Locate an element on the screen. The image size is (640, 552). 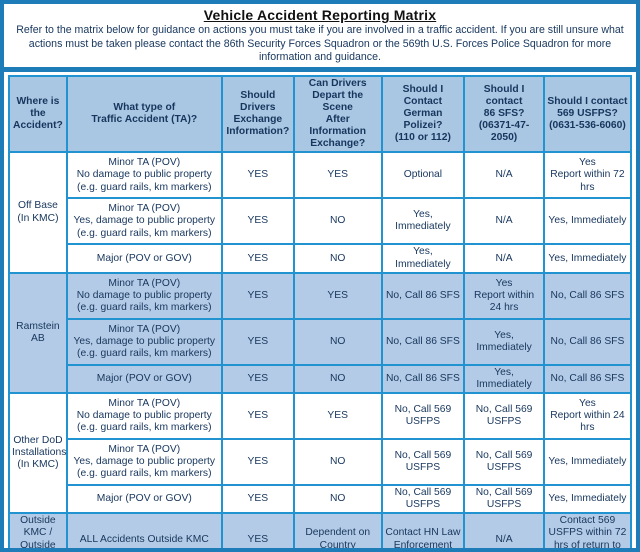
col-header-accident-type: What type of Traffic Accident (TA)? is located at coordinates (144, 114).